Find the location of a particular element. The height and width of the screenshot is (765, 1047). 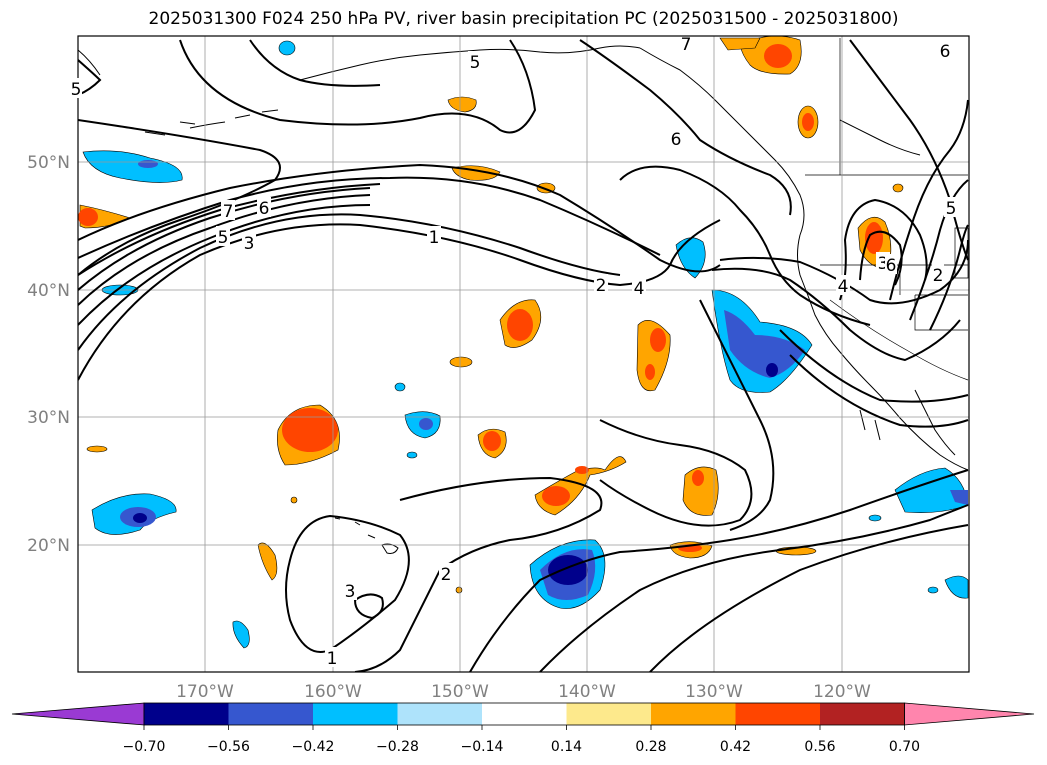

colorbar-tick-label: 0.56 is located at coordinates (819, 747).